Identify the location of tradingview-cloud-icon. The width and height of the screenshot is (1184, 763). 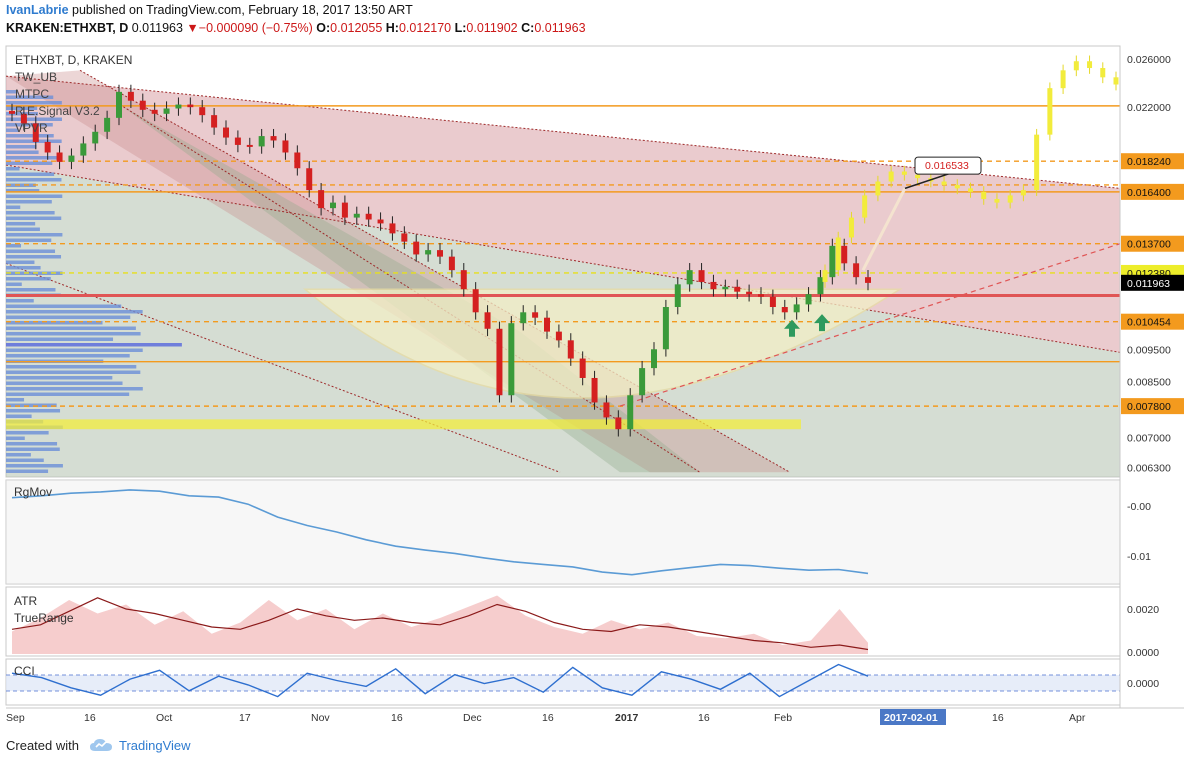
(100, 745).